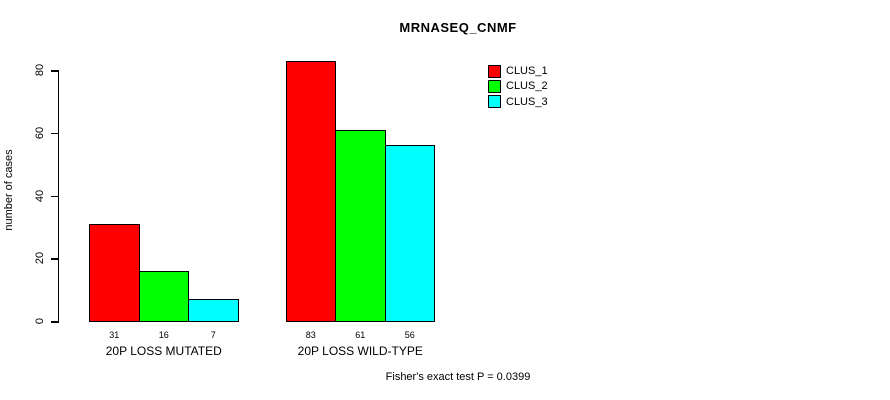  What do you see at coordinates (213, 335) in the screenshot?
I see `bar-value-label: 7` at bounding box center [213, 335].